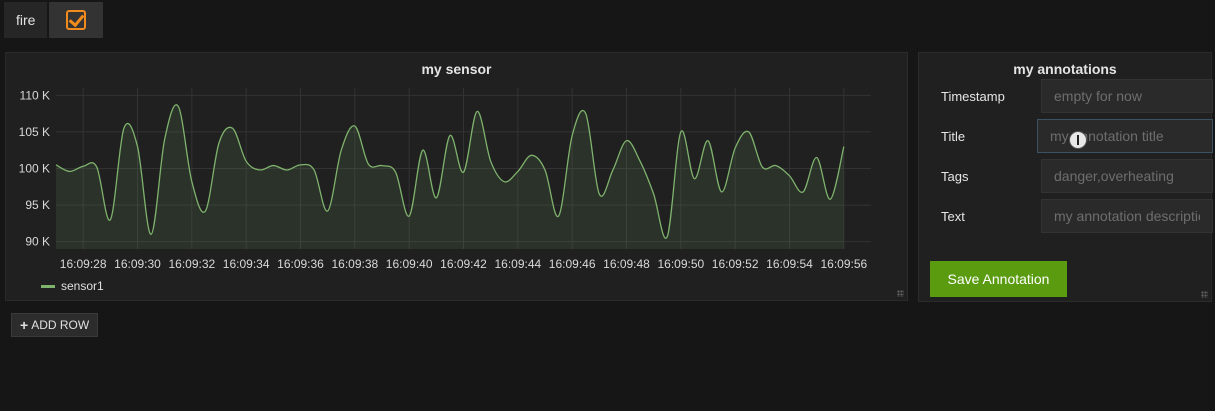 The width and height of the screenshot is (1215, 411). Describe the element at coordinates (1127, 96) in the screenshot. I see `timestamp-input` at that location.